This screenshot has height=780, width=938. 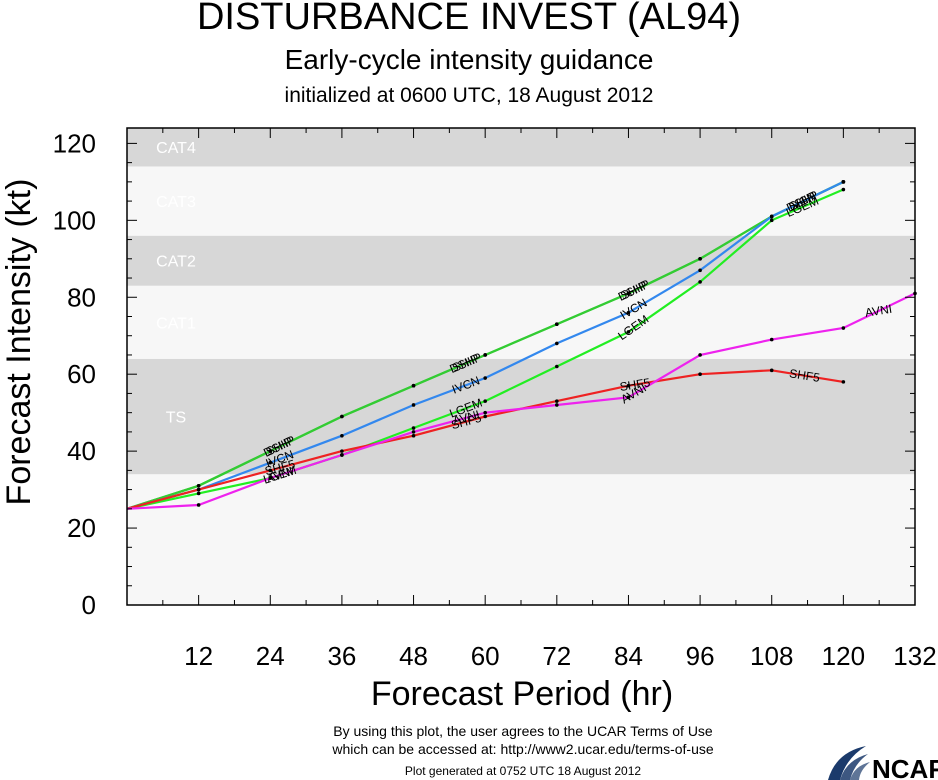 I want to click on x-tick-label: 72, so click(x=556, y=656).